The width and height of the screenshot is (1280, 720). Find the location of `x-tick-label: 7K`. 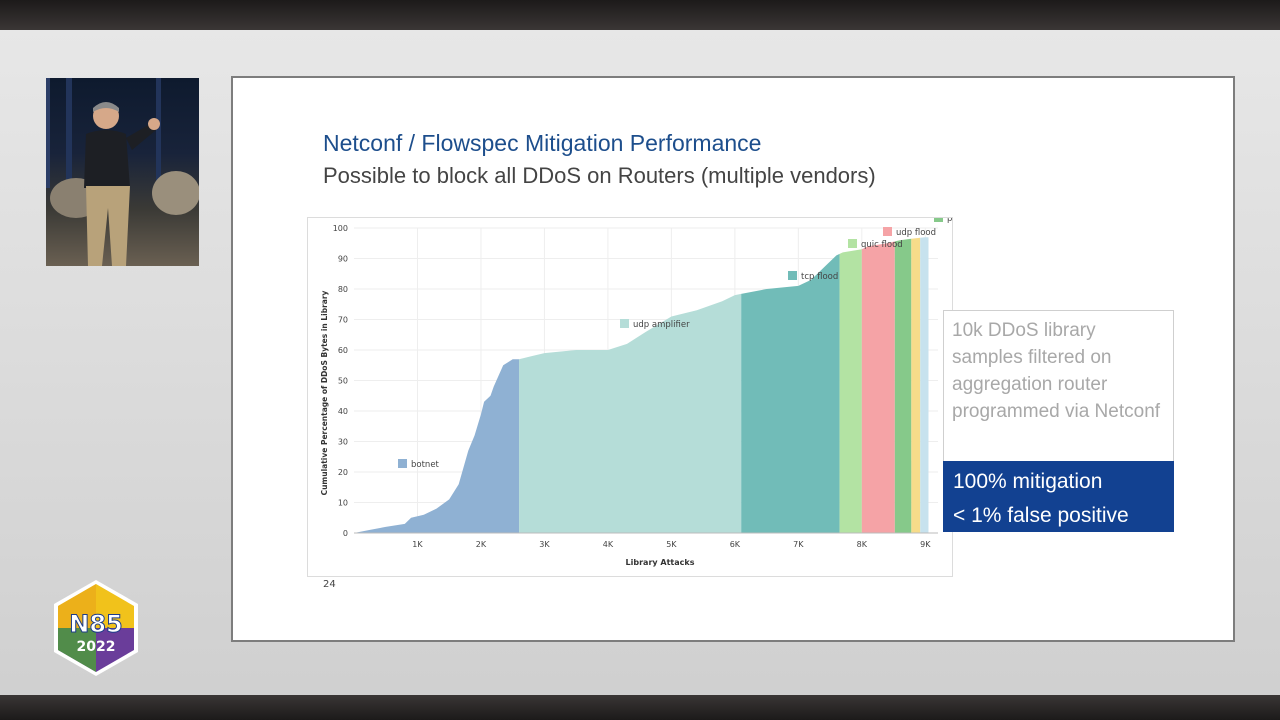

x-tick-label: 7K is located at coordinates (798, 544).